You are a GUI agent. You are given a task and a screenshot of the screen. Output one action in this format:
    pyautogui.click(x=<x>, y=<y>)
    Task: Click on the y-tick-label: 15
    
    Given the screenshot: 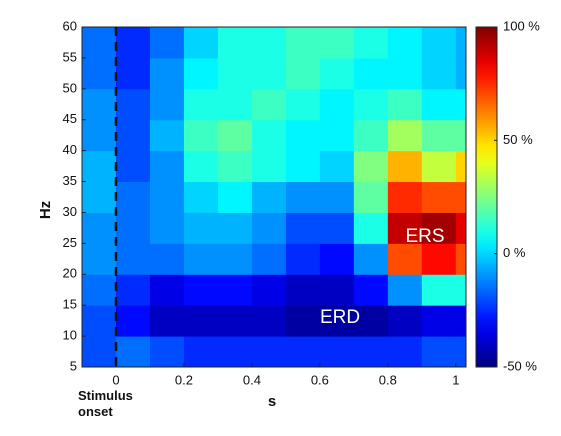 What is the action you would take?
    pyautogui.click(x=70, y=304)
    